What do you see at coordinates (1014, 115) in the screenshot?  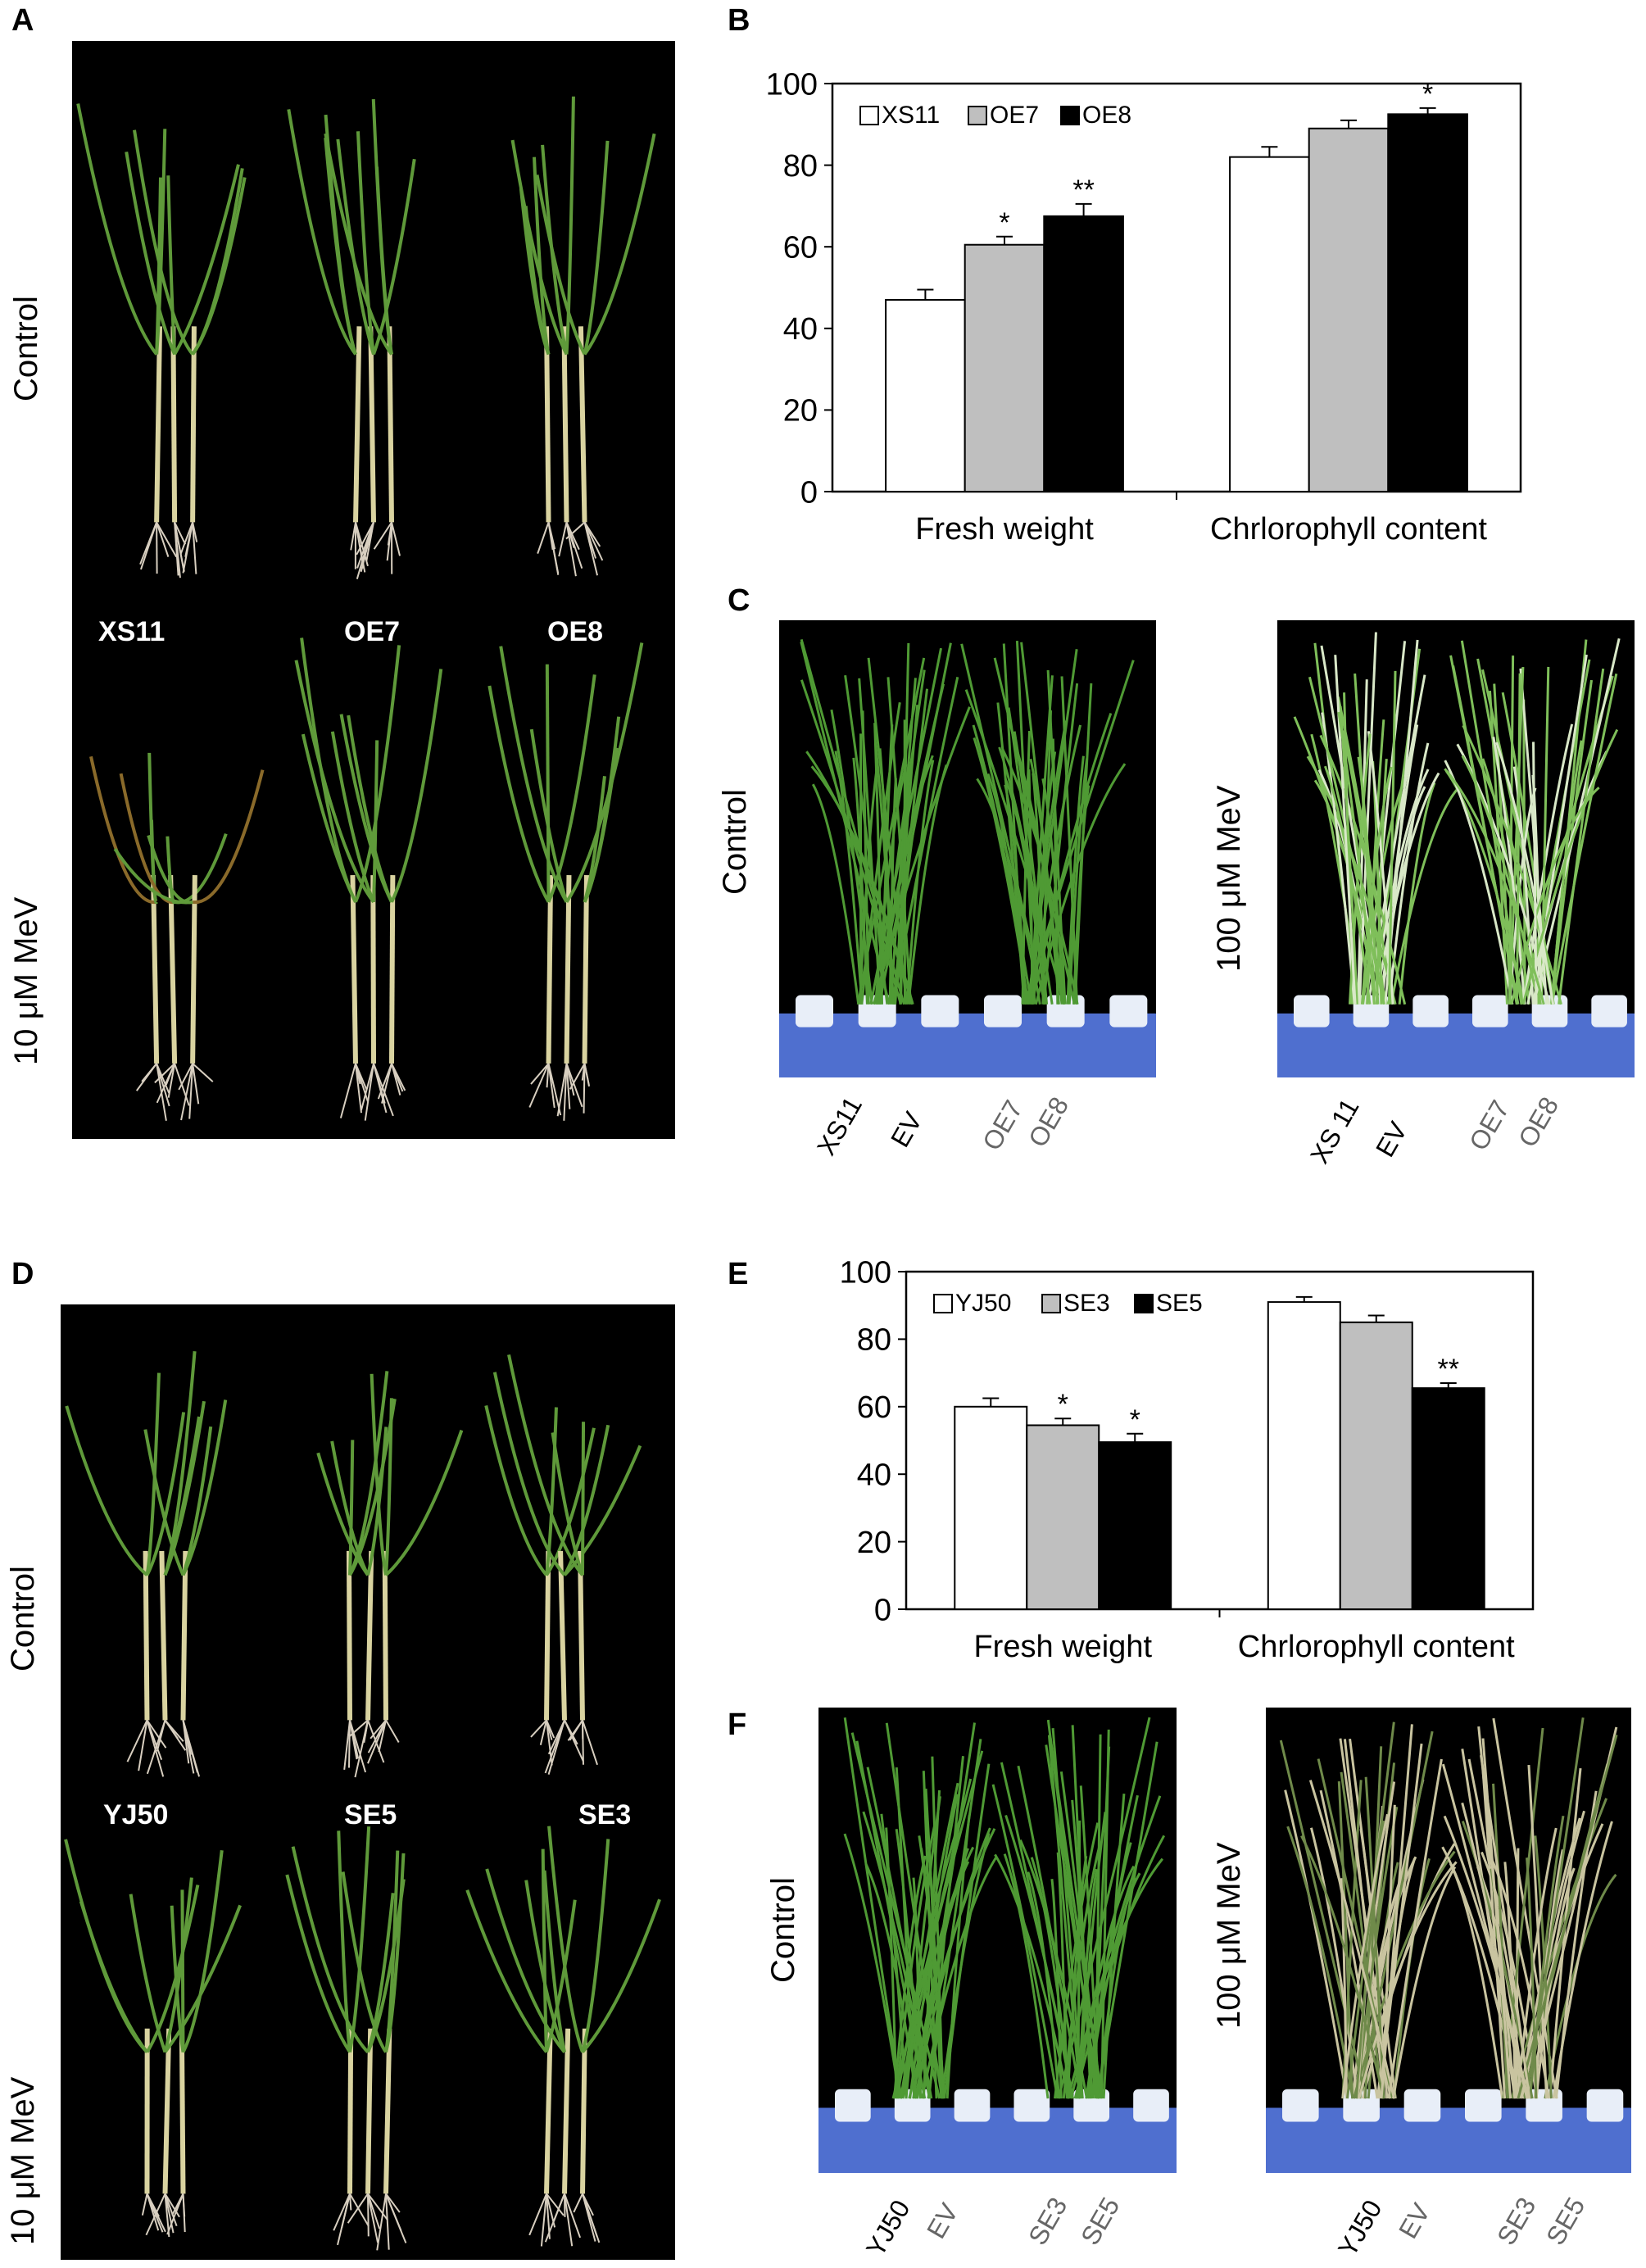 I see `legend-label-oe7: OE7` at bounding box center [1014, 115].